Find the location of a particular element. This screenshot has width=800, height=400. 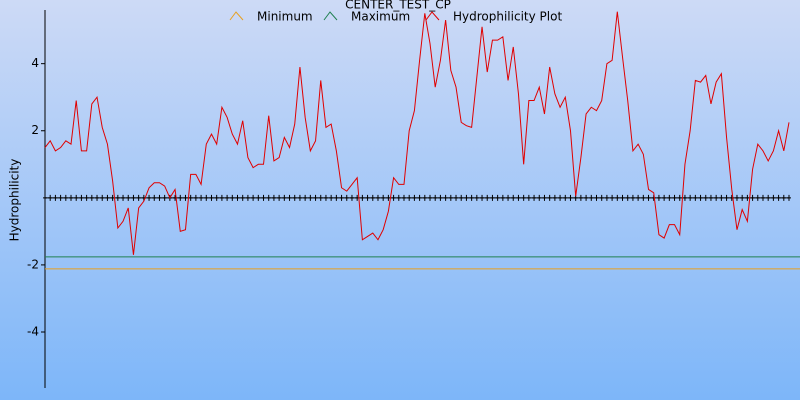

legend-label: Minimum is located at coordinates (285, 17).